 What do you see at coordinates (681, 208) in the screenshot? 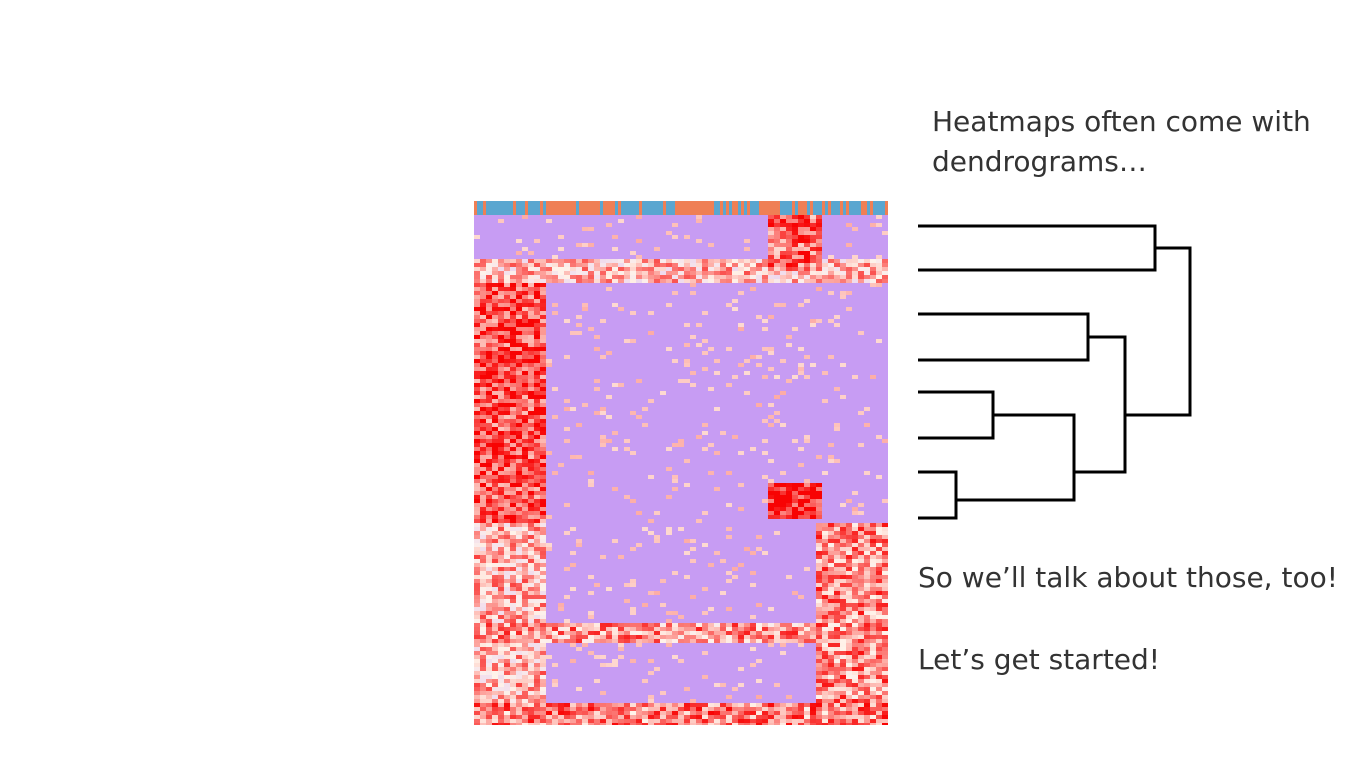
I see `group-color-bar` at bounding box center [681, 208].